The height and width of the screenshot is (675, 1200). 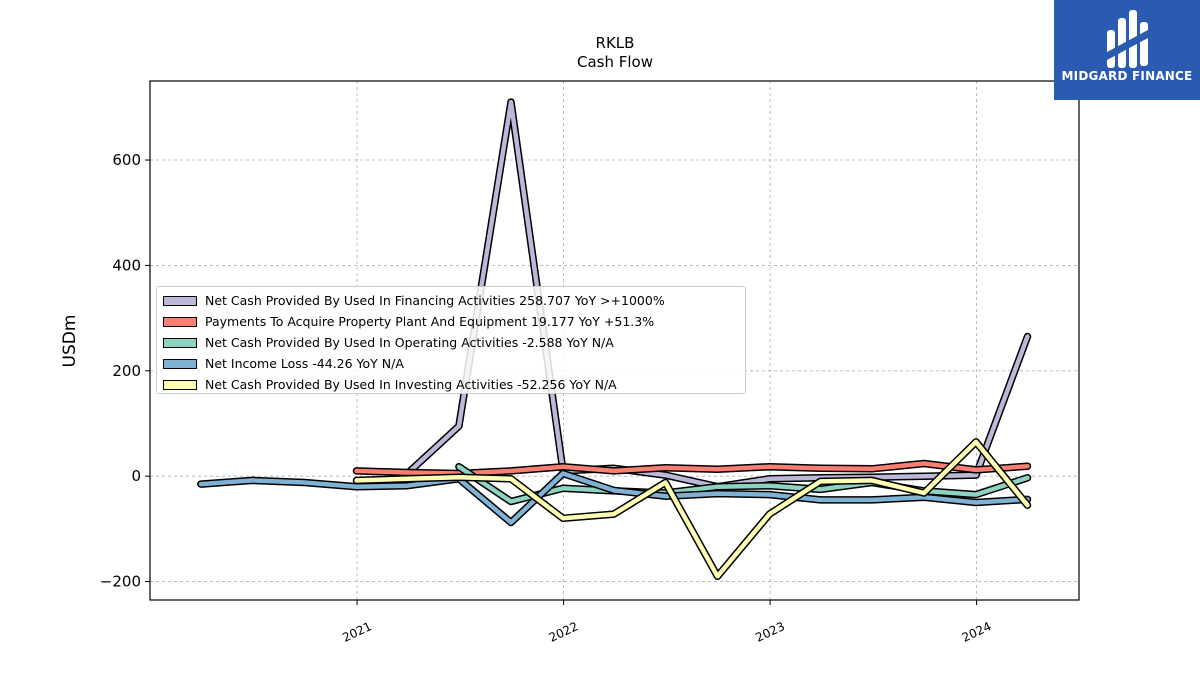 I want to click on x-tick-label: 2022, so click(x=564, y=632).